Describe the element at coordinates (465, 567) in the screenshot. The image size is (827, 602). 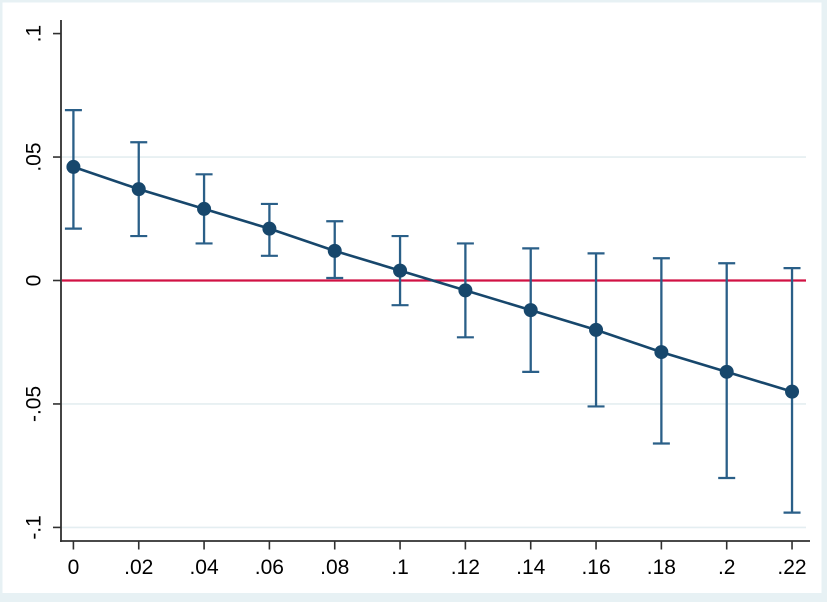
I see `x-tick-label: .12` at that location.